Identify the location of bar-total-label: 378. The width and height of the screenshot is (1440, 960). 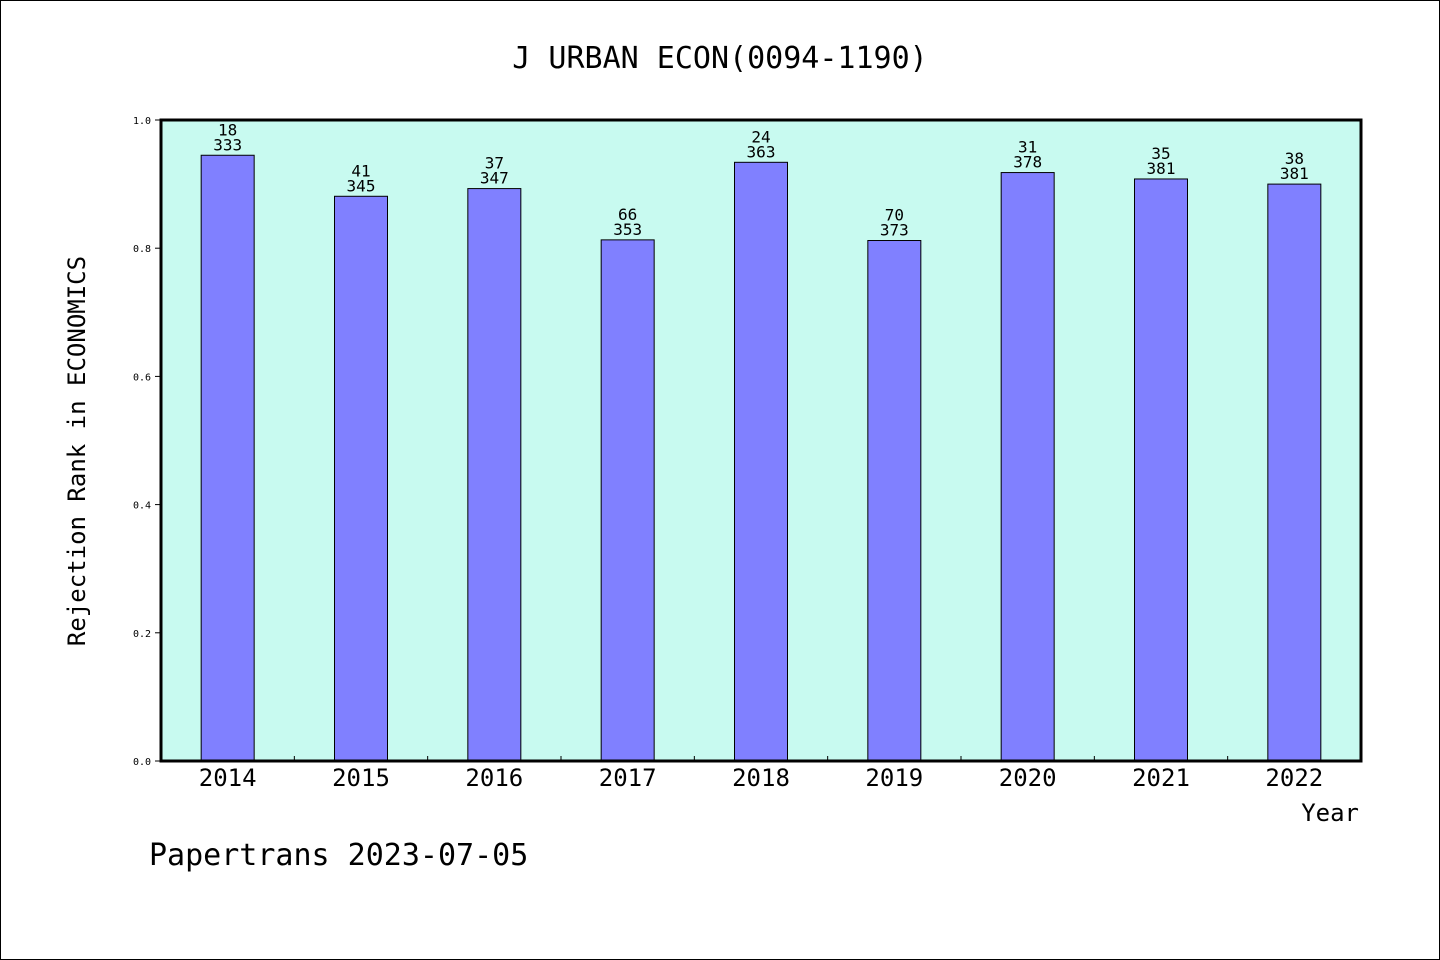
(1027, 162).